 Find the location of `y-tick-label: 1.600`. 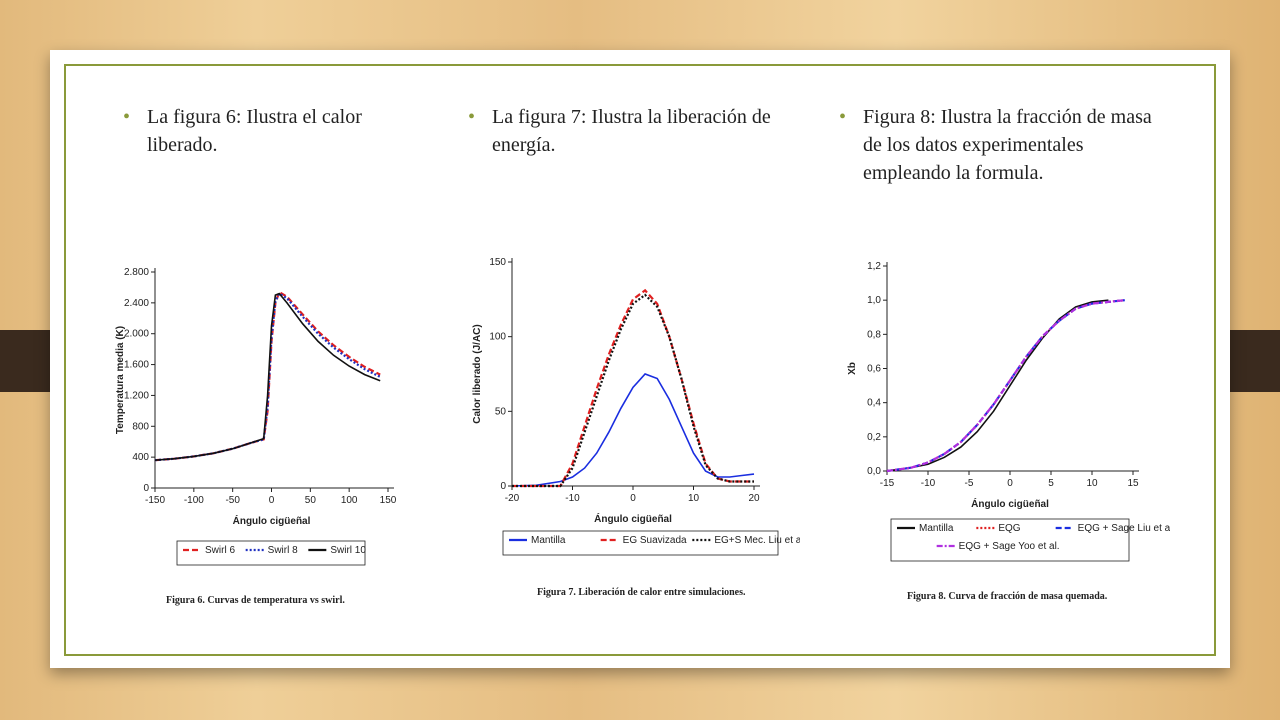

y-tick-label: 1.600 is located at coordinates (136, 365).